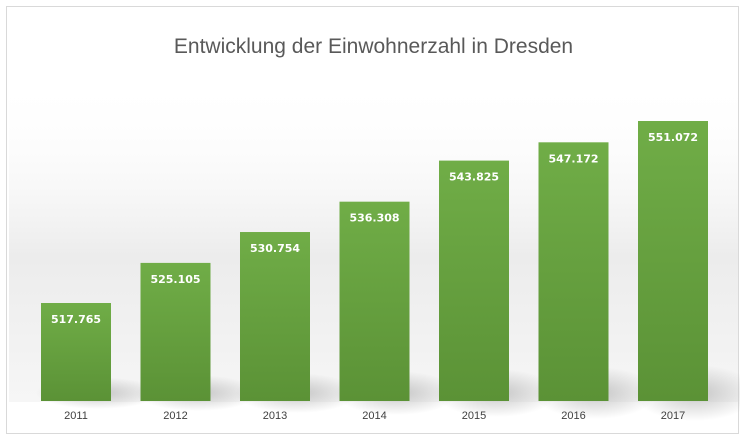  What do you see at coordinates (275, 316) in the screenshot?
I see `bar-2013` at bounding box center [275, 316].